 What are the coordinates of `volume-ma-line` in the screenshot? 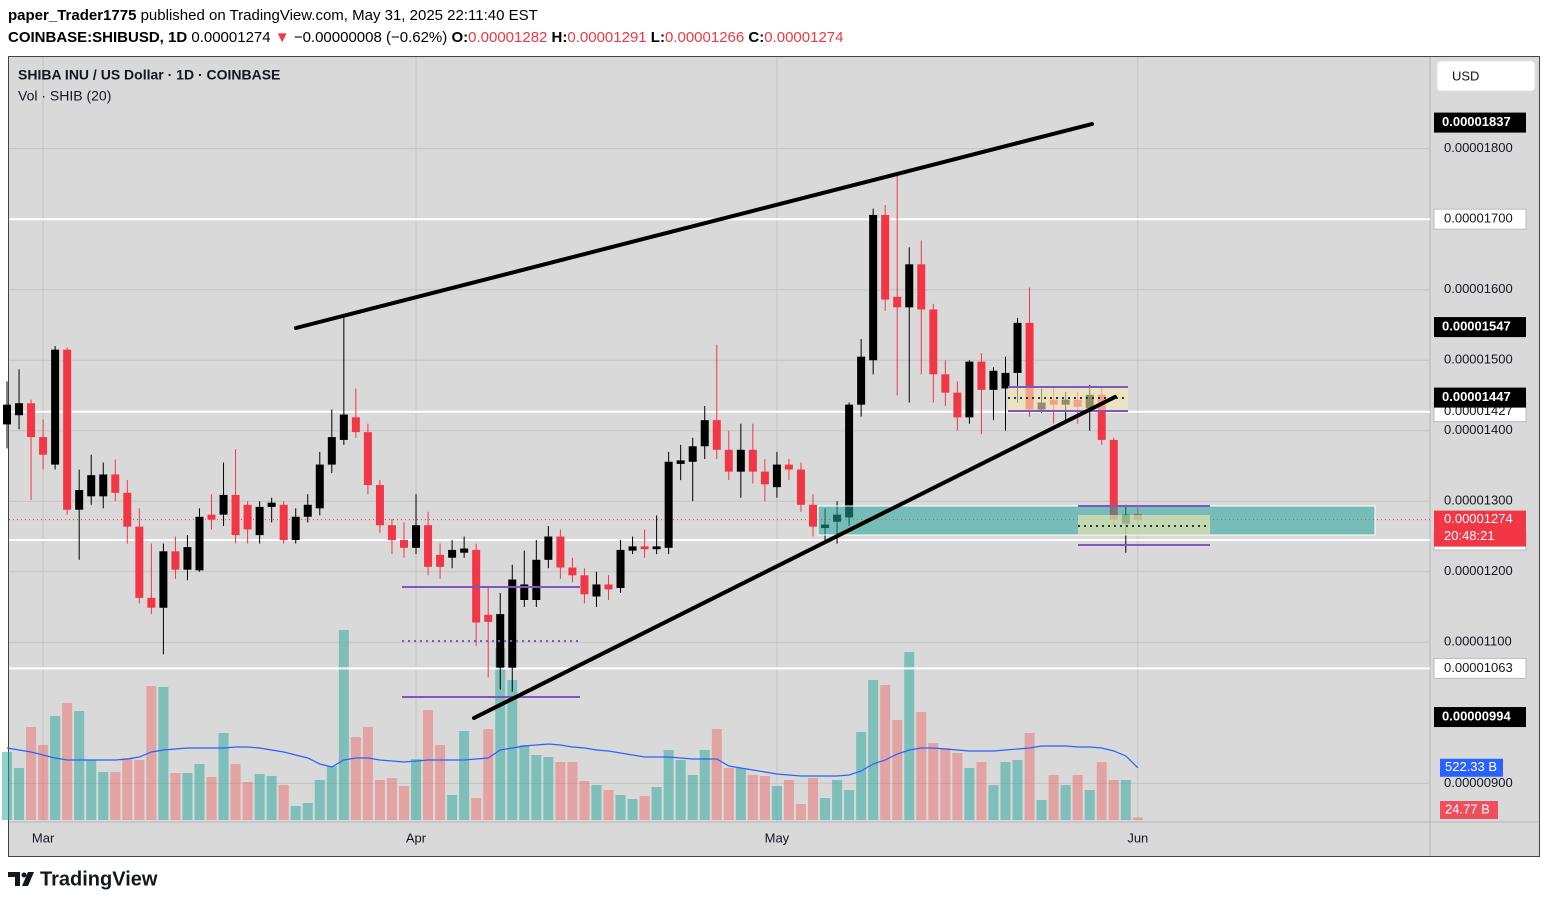 It's located at (572, 760).